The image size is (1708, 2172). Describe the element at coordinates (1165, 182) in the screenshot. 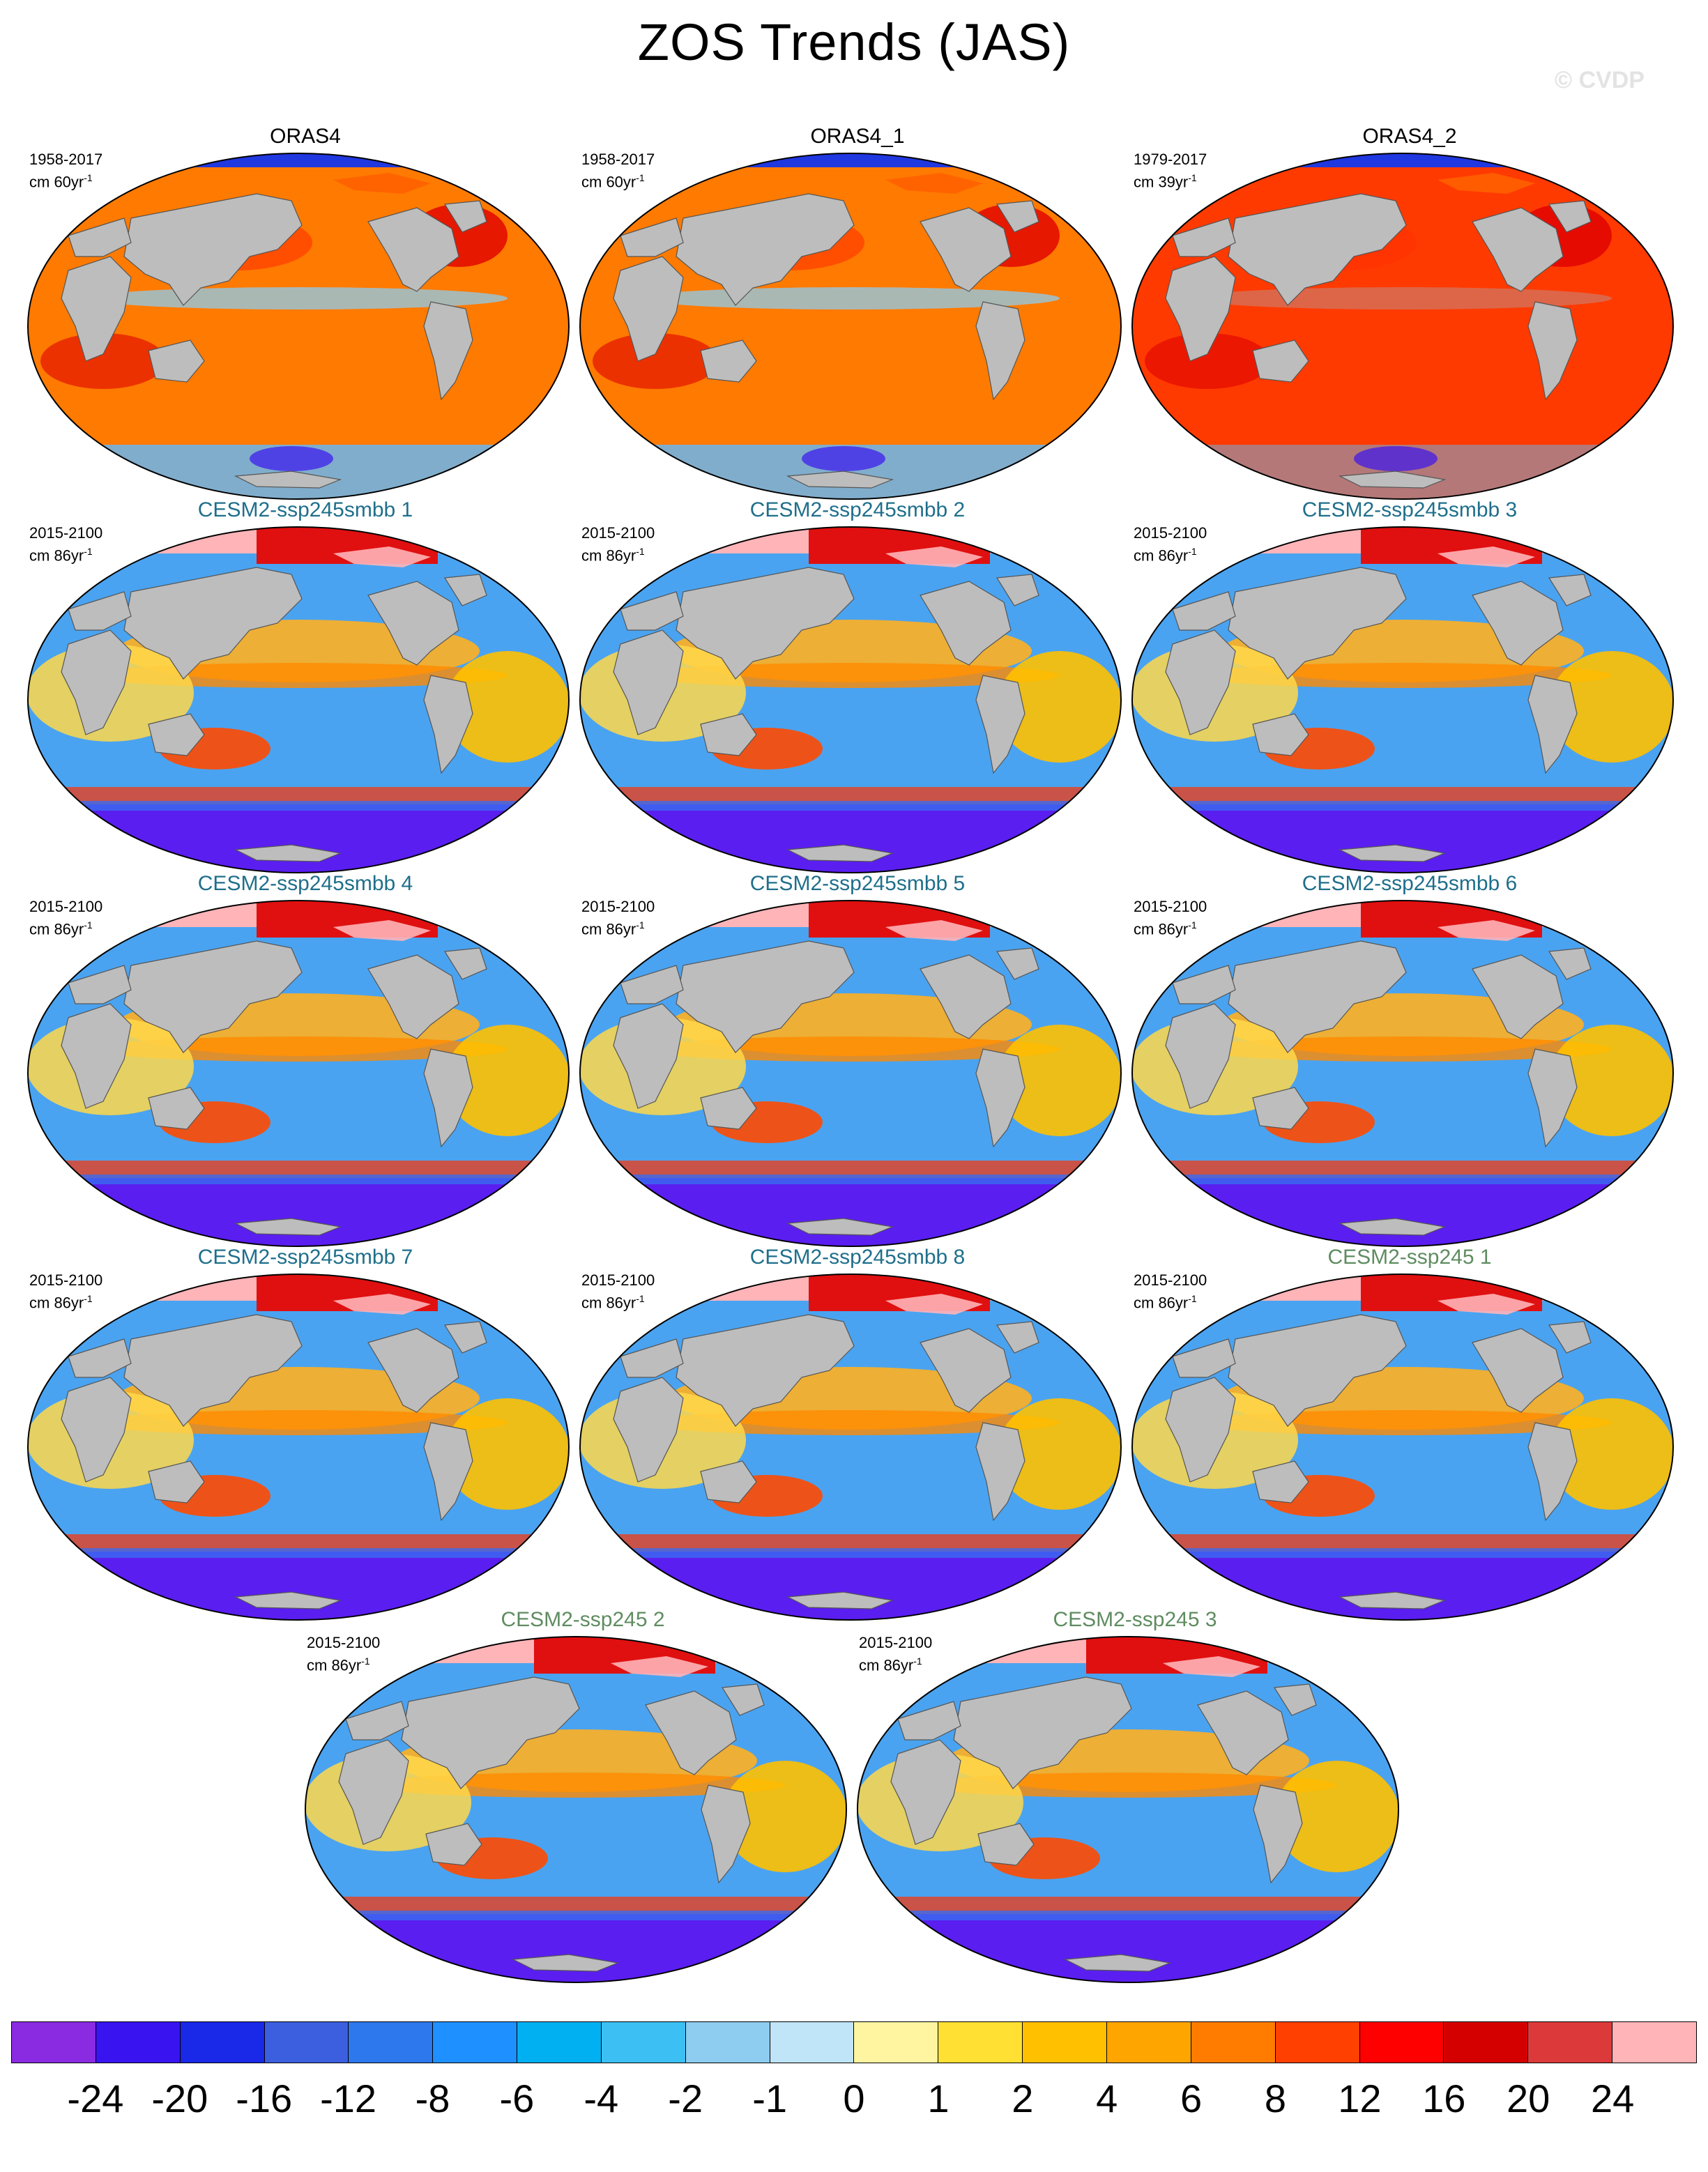

I see `panel-units: cm 39yr-1` at that location.